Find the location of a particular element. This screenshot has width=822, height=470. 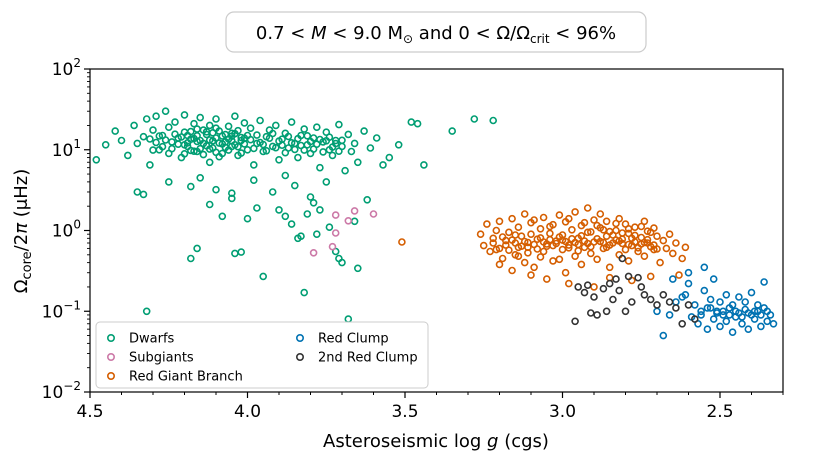

y-tick-label: 10² is located at coordinates (66, 68).